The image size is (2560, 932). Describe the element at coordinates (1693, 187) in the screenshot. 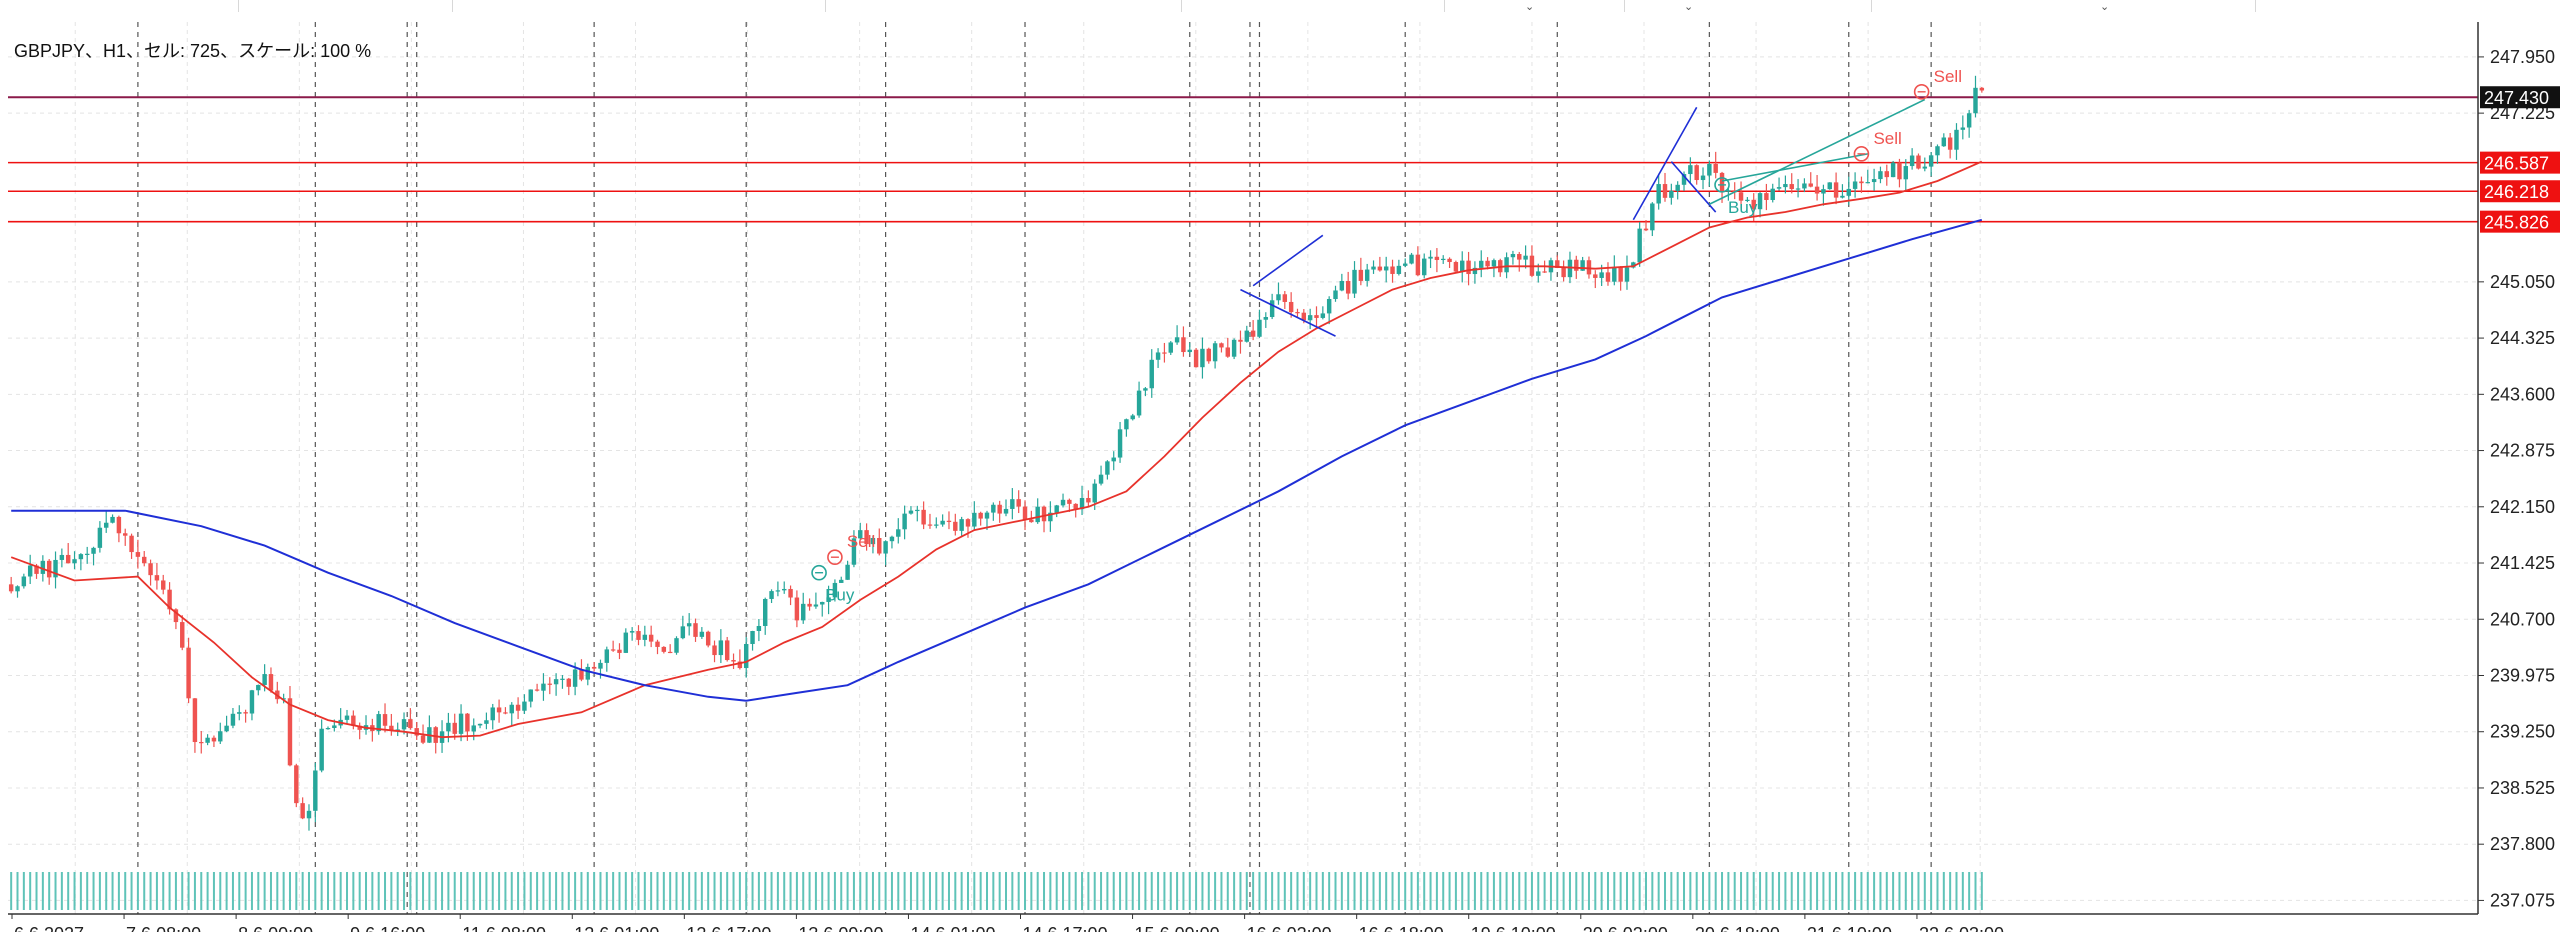

I see `trend-line` at that location.